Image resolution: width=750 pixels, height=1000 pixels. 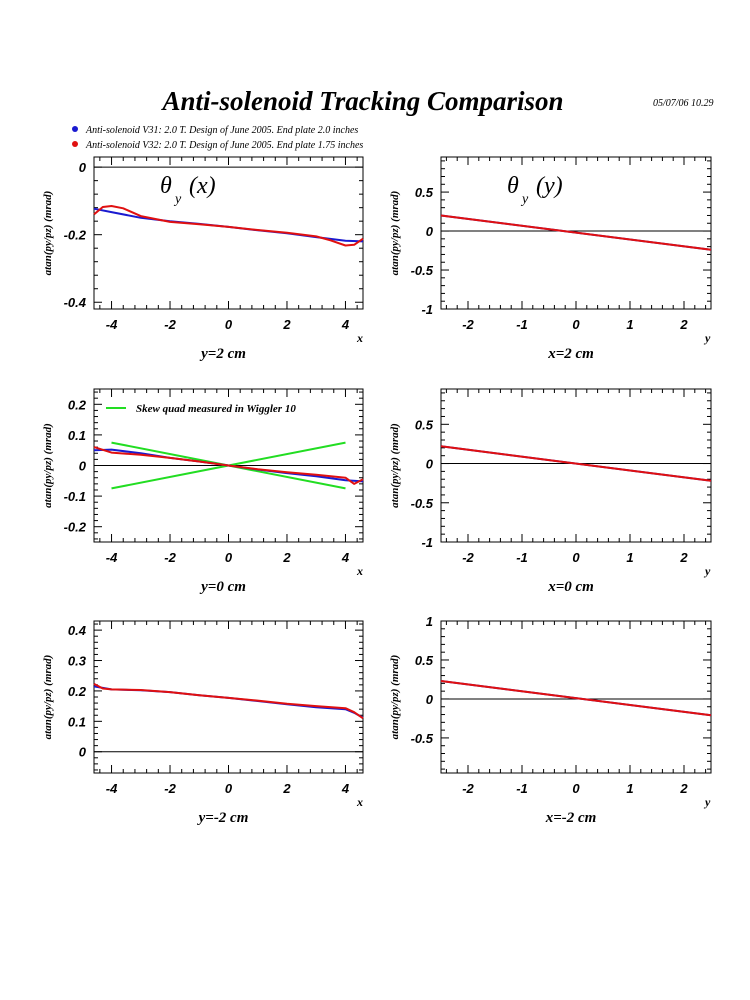 I want to click on x-axis-label: y=0 cm, so click(x=222, y=587).